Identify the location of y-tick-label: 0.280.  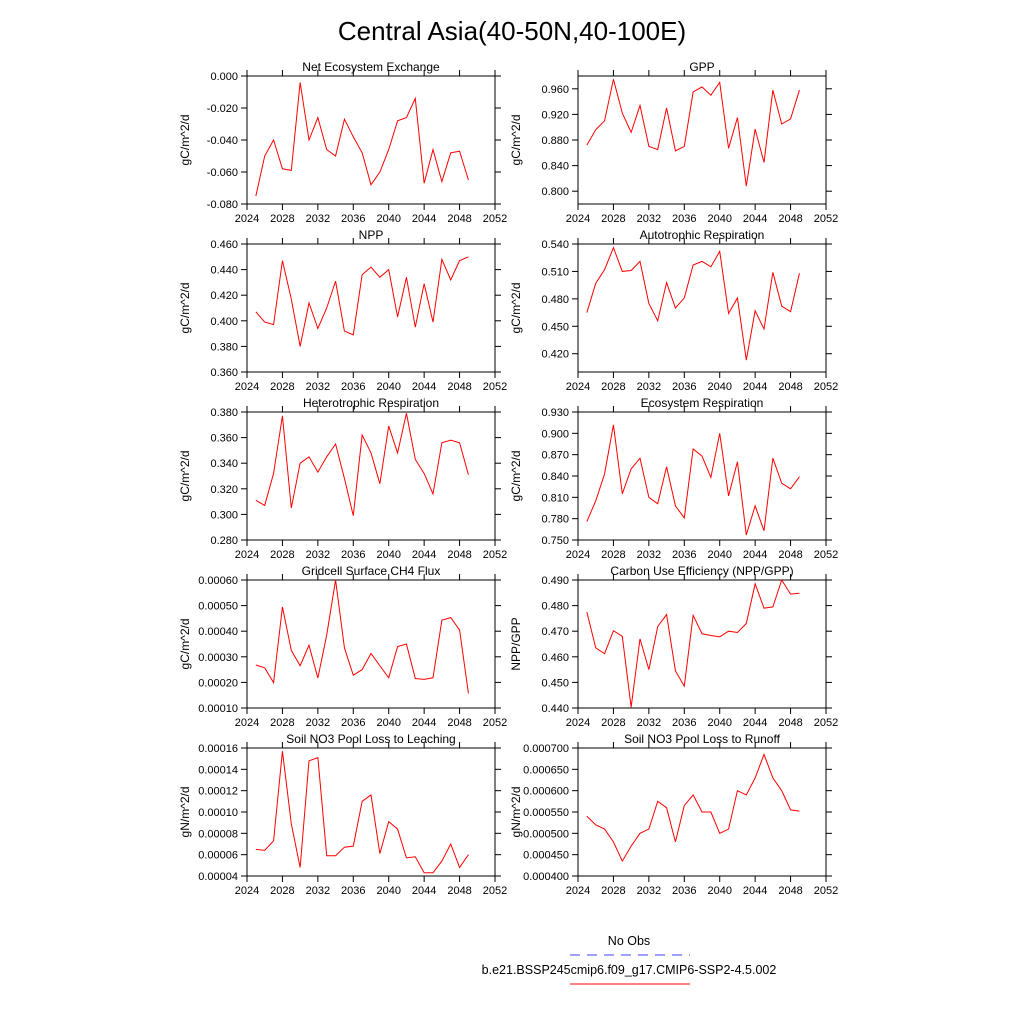
(224, 541).